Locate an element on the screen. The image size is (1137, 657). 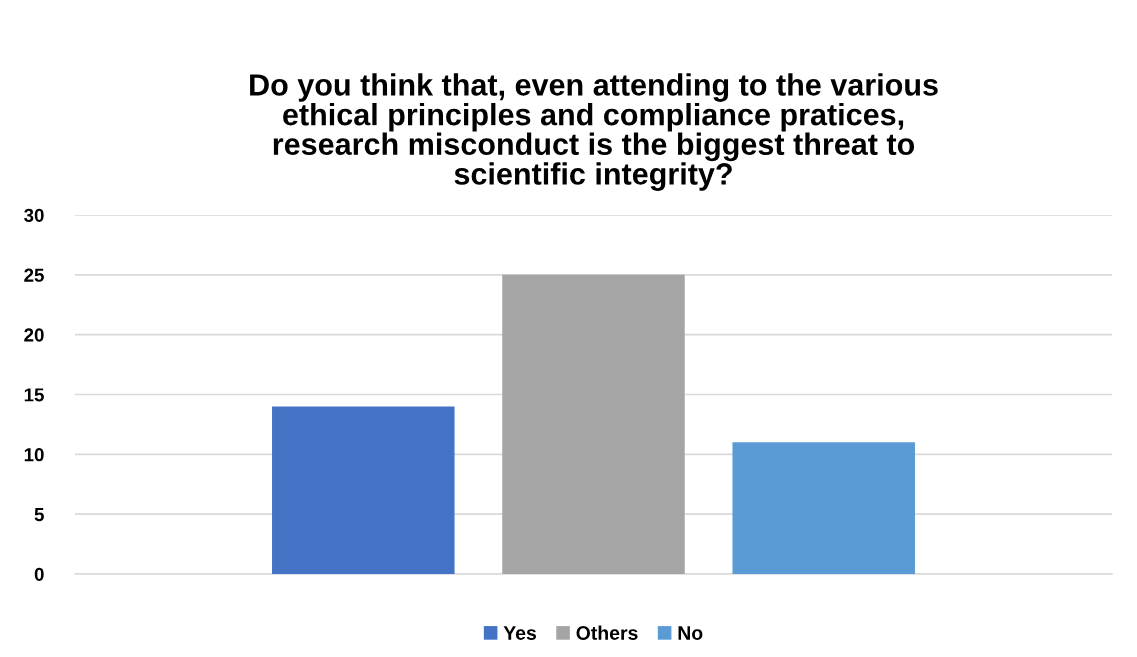
y-tick-label: 15 is located at coordinates (34, 395).